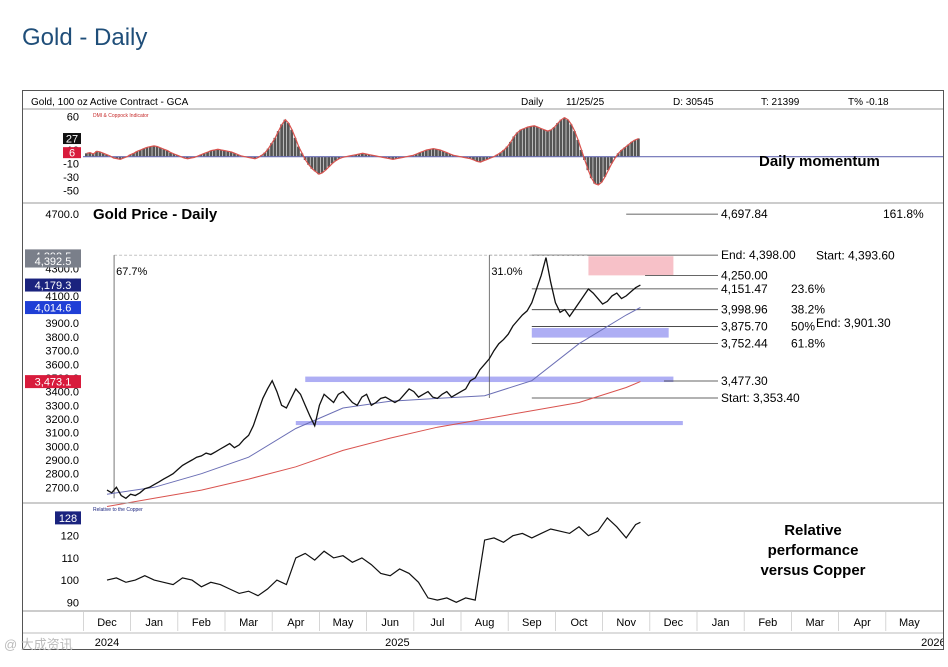 The height and width of the screenshot is (667, 948). I want to click on x-axis-year: 2024, so click(107, 643).